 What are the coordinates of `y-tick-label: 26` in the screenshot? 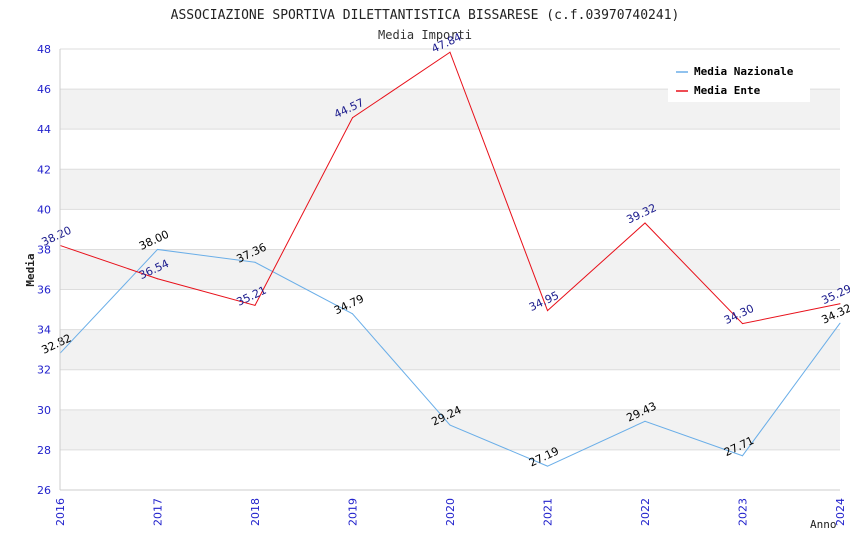 It's located at (44, 490).